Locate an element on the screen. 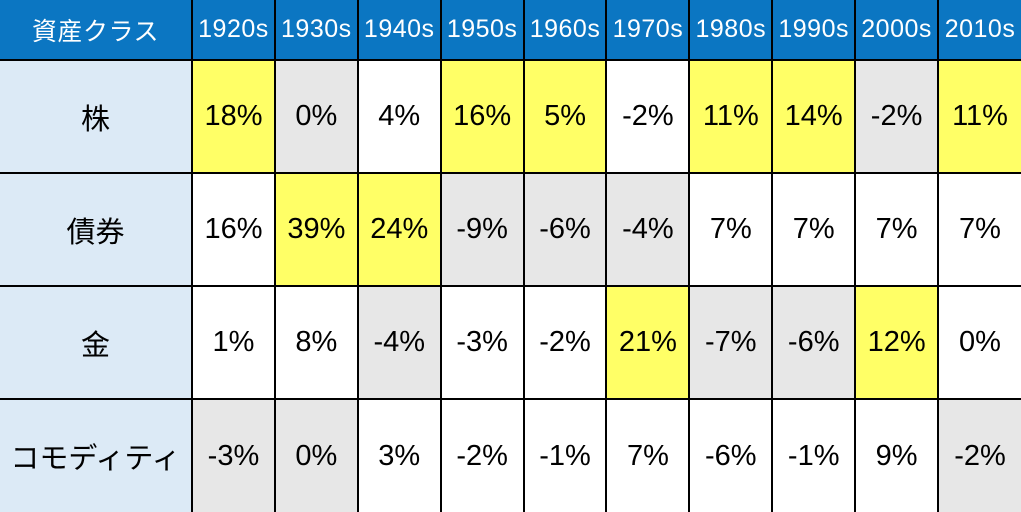 Image resolution: width=1021 pixels, height=512 pixels. row-label-cell: コモディティ is located at coordinates (97, 455).